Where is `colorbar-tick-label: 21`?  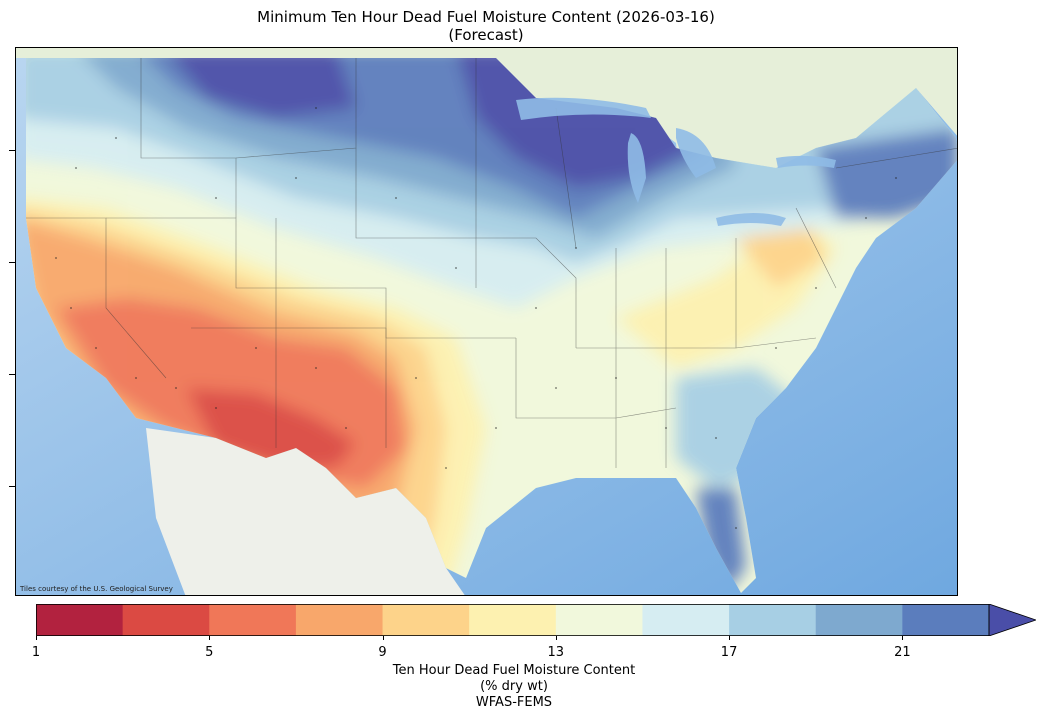
colorbar-tick-label: 21 is located at coordinates (902, 652).